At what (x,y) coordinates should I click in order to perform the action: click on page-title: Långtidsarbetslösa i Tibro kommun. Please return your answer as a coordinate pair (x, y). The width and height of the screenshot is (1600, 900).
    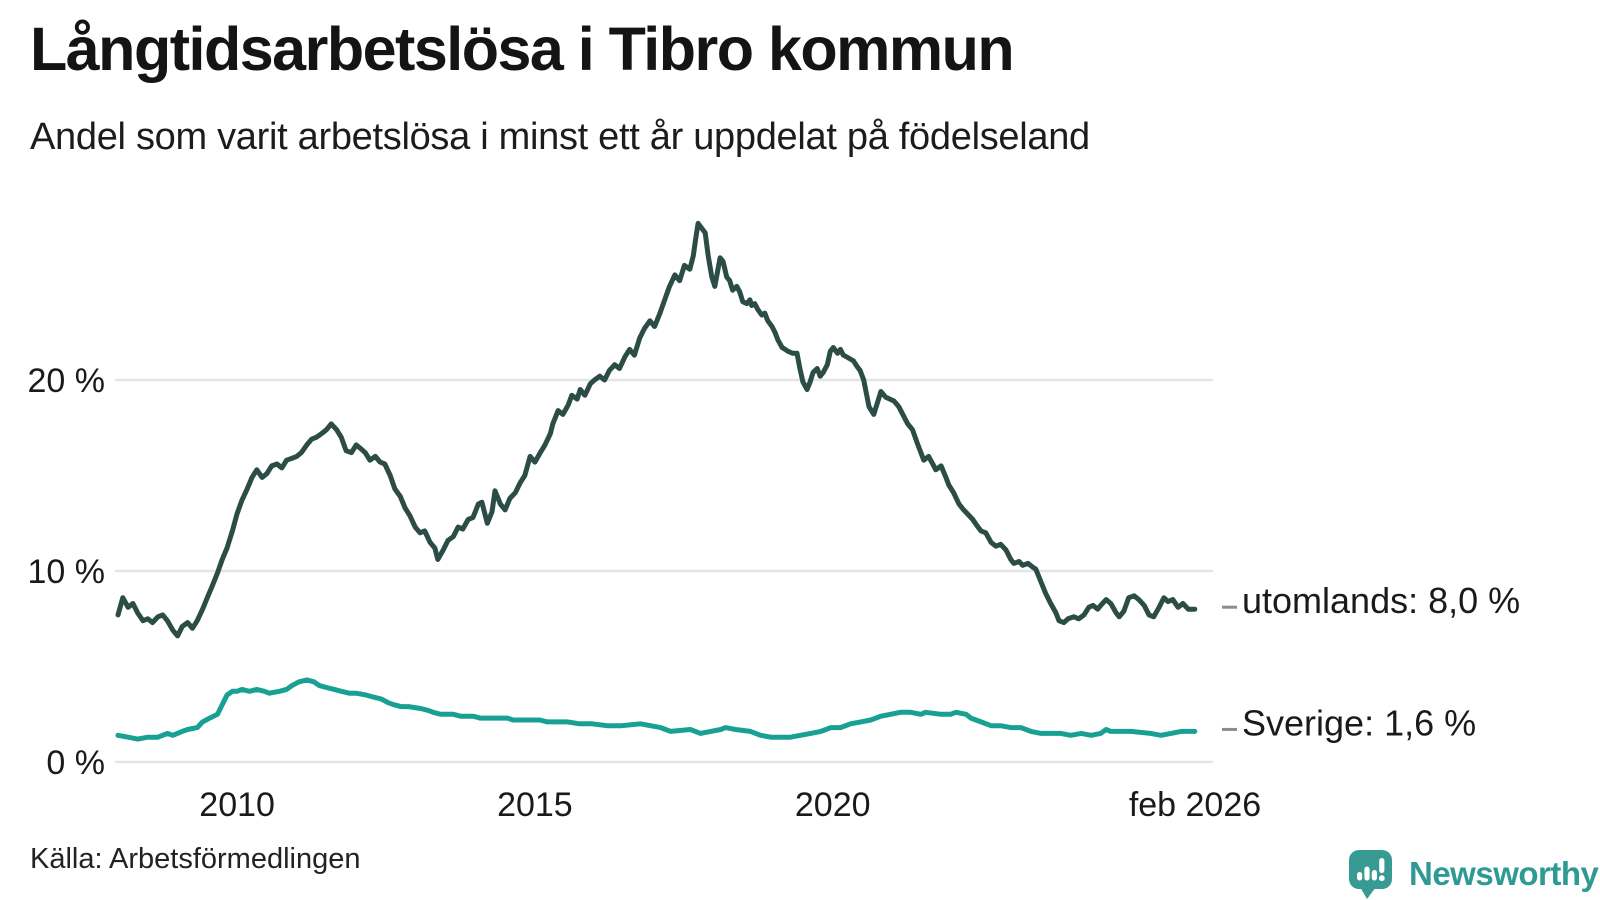
    Looking at the image, I should click on (522, 49).